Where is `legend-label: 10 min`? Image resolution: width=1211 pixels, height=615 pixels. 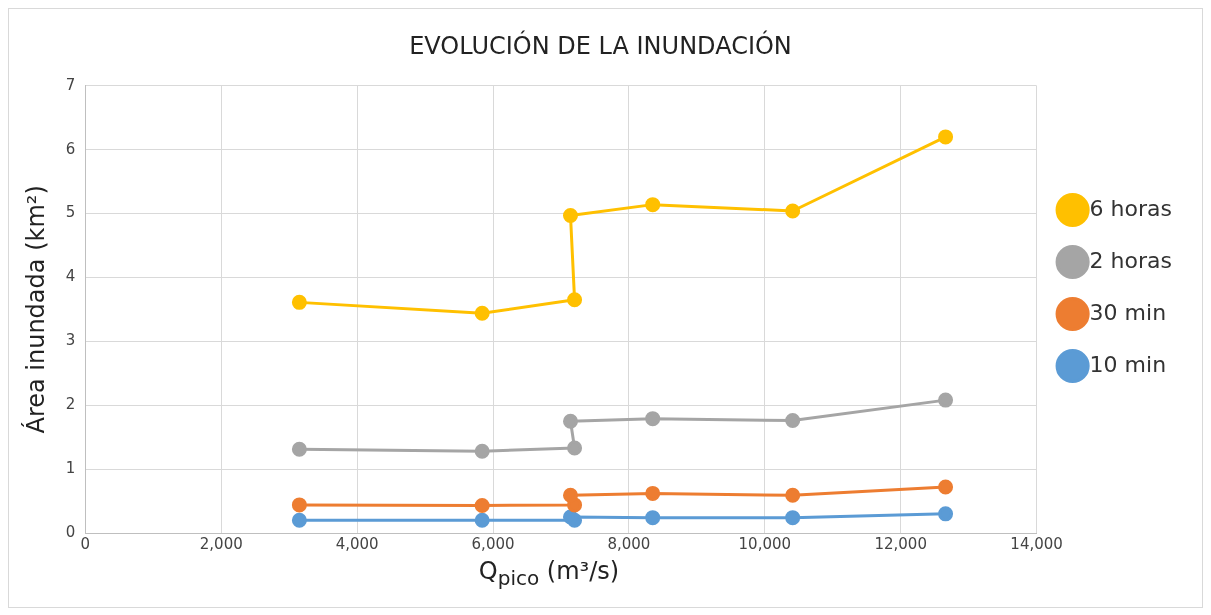 legend-label: 10 min is located at coordinates (1128, 364).